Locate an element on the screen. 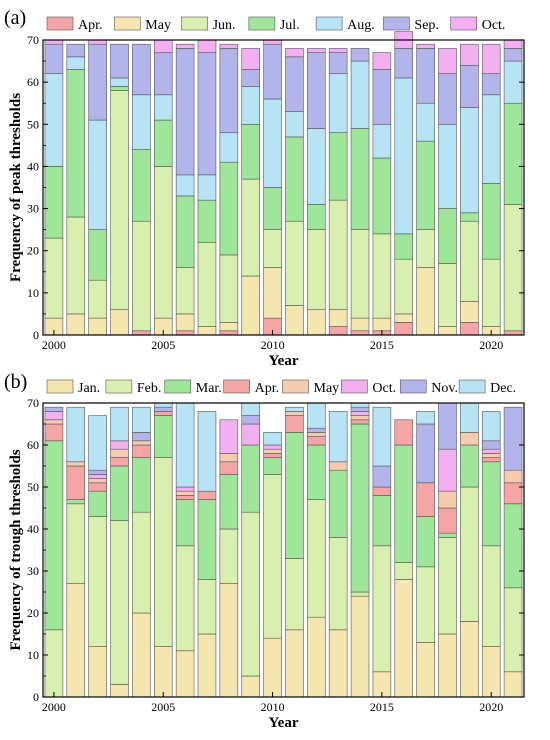  y-tick-label: 60 is located at coordinates (33, 82).